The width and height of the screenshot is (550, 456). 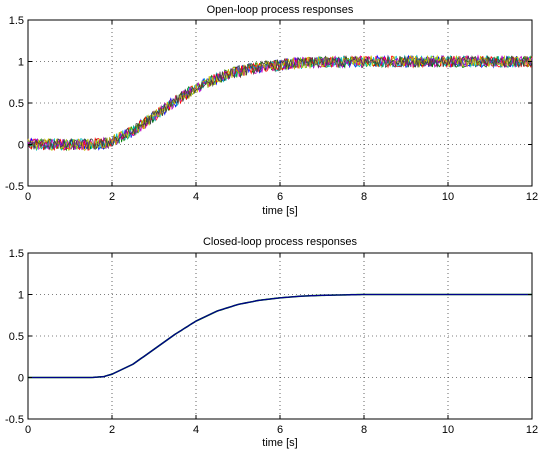 I want to click on chart-title: Open-loop process responses, so click(x=280, y=10).